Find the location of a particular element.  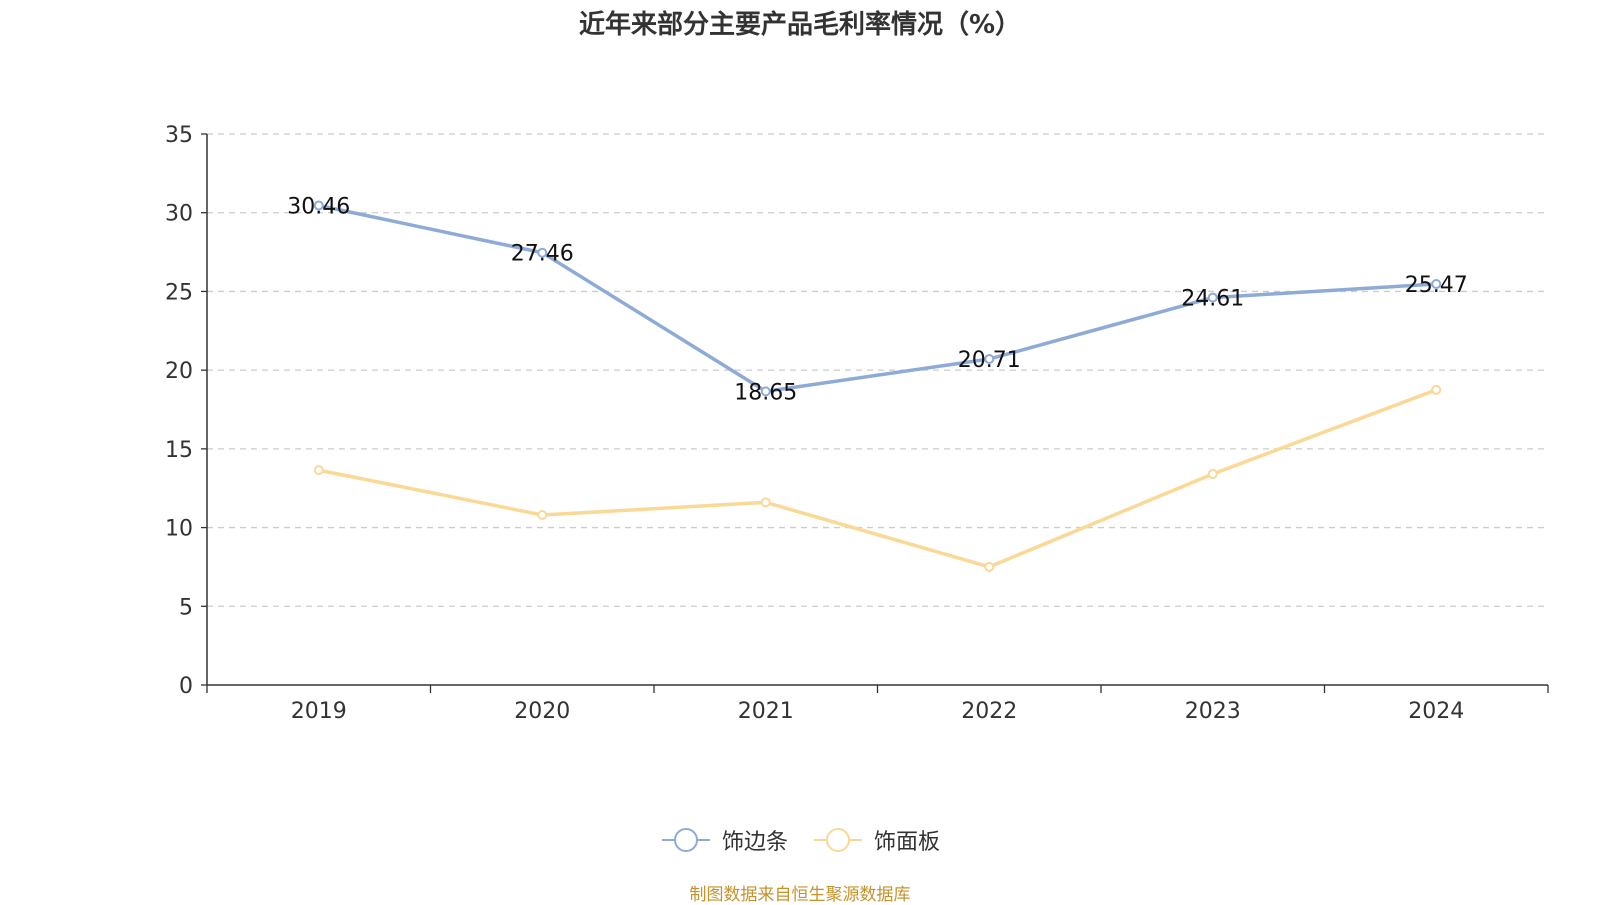

data-label: 27.46 is located at coordinates (542, 254).